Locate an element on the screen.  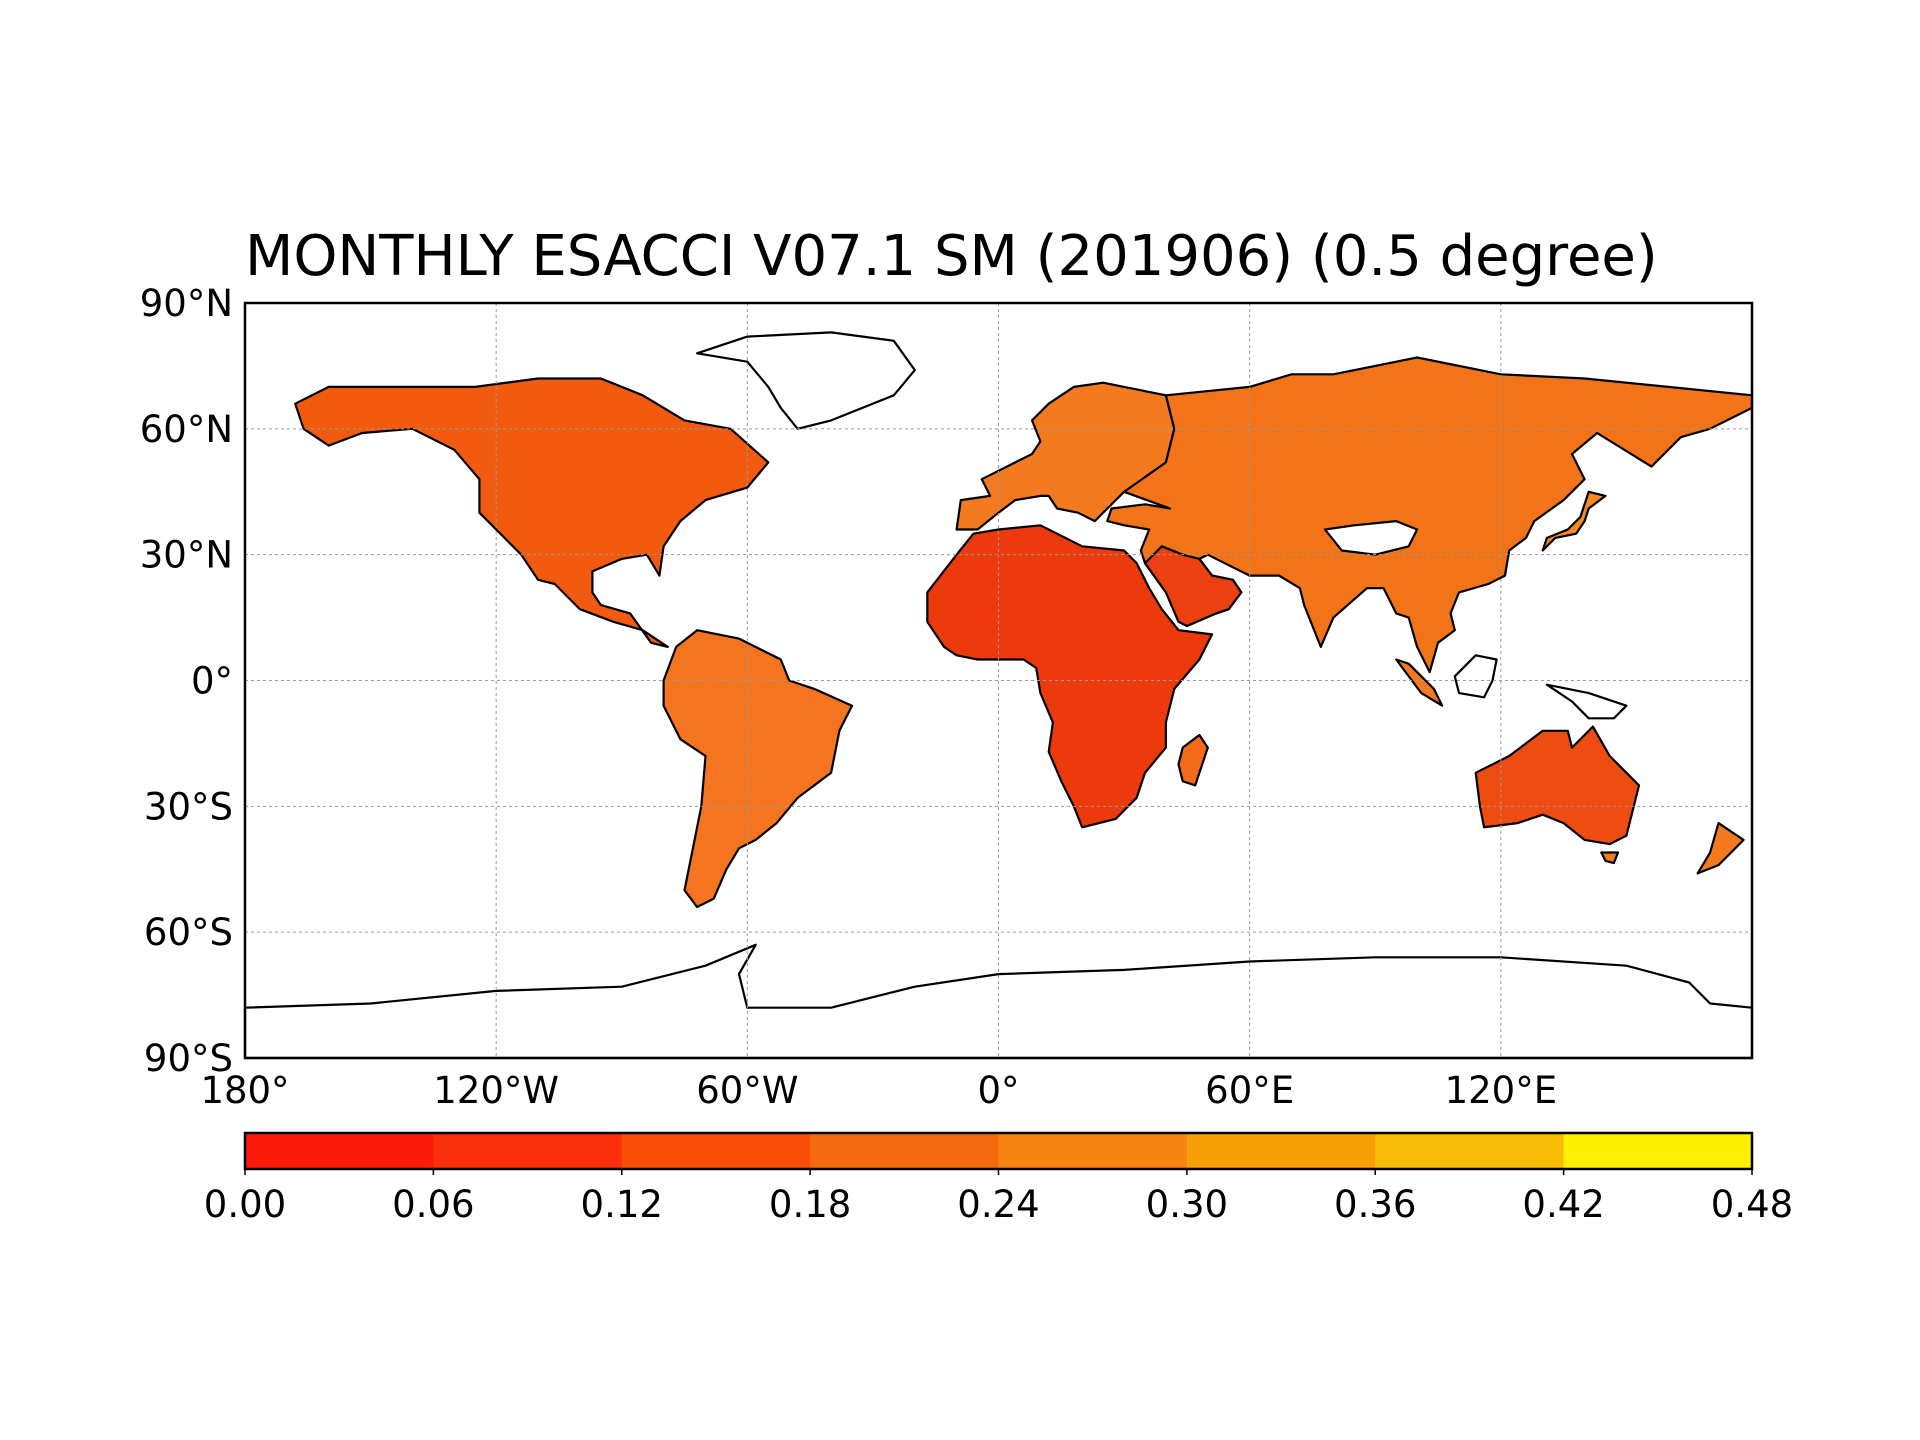
lat-tick-label: 30°S is located at coordinates (188, 806).